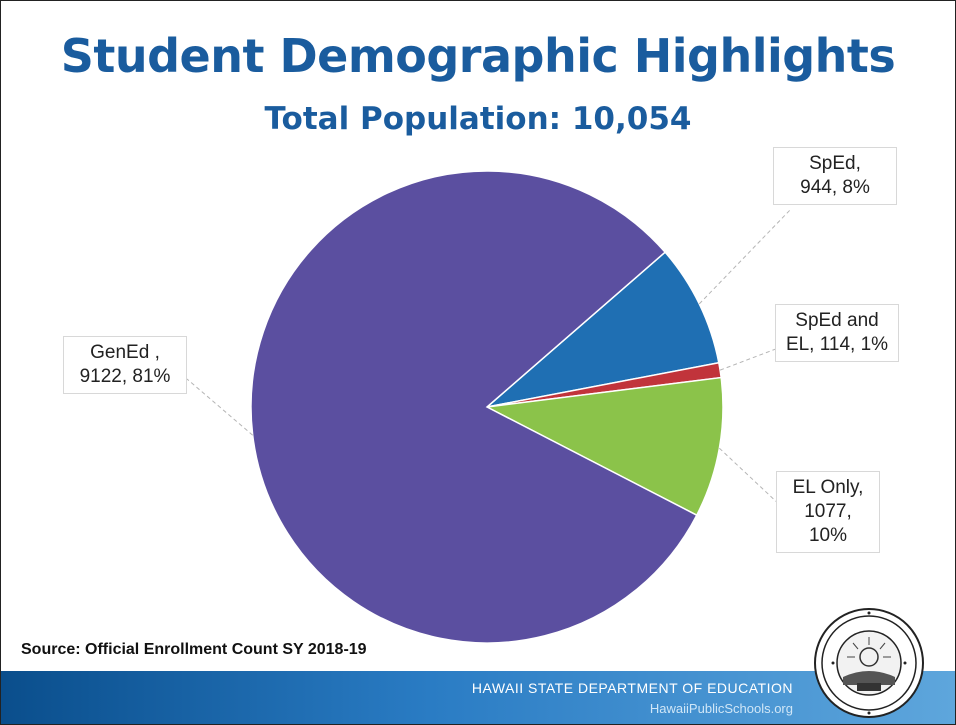 This screenshot has width=956, height=725. Describe the element at coordinates (750, 477) in the screenshot. I see `leader-line-el-only` at that location.